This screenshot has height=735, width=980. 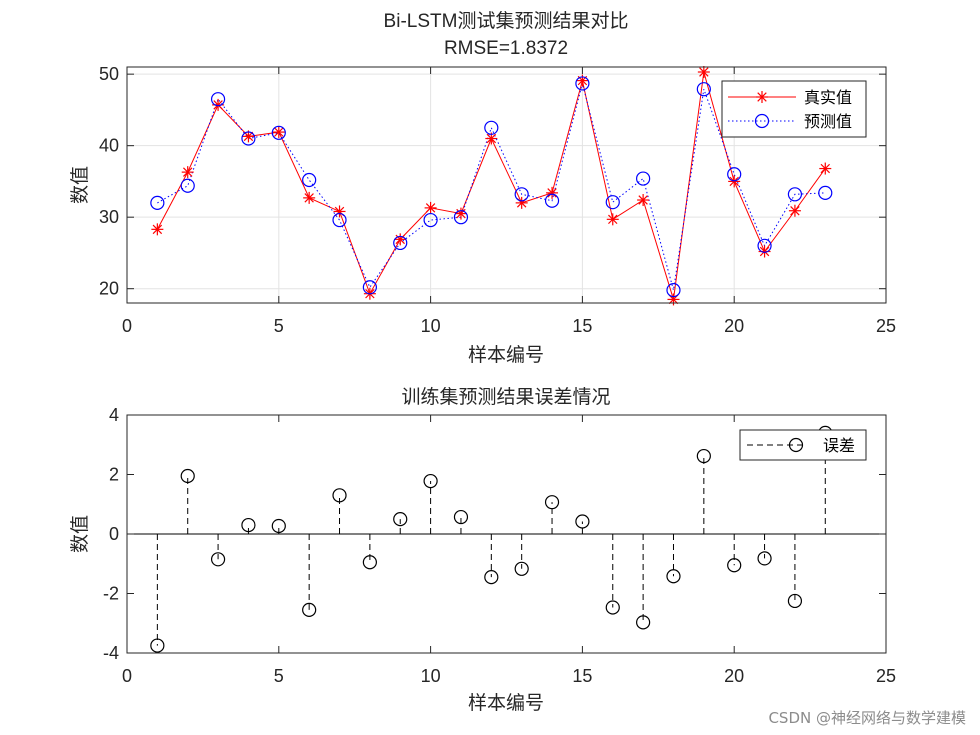 I want to click on bottom-y-tick-label: 0, so click(x=114, y=534).